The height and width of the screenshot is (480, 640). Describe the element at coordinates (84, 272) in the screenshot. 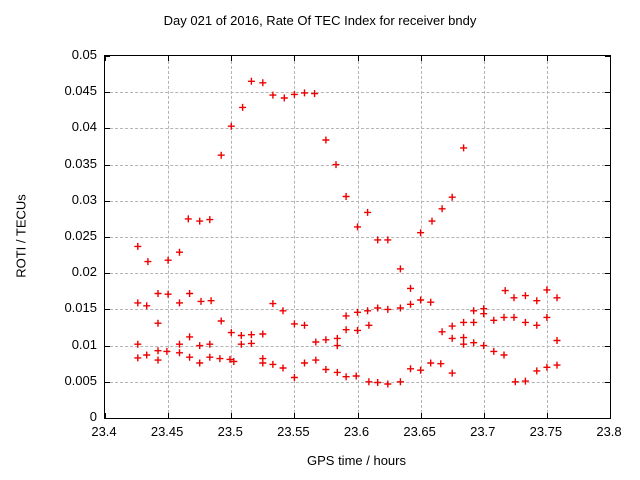

I see `y-tick-label: 0.02` at that location.